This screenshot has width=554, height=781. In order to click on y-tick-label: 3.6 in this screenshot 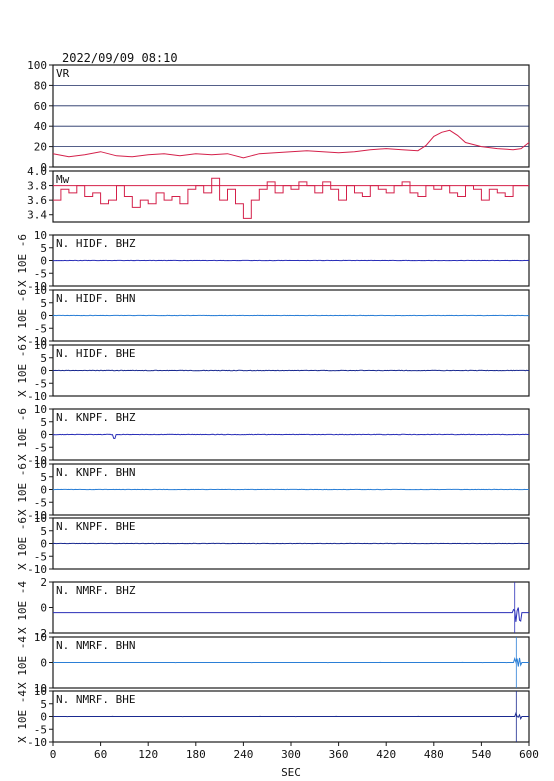, I will do `click(37, 200)`.